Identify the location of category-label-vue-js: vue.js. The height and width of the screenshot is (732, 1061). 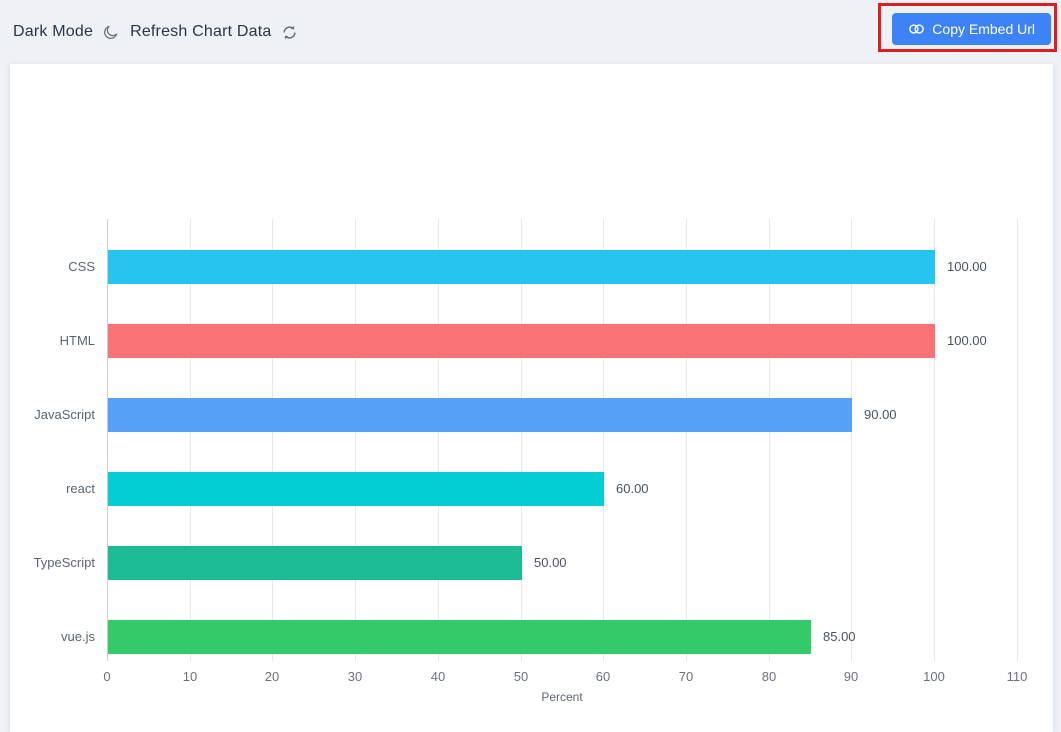
(78, 636).